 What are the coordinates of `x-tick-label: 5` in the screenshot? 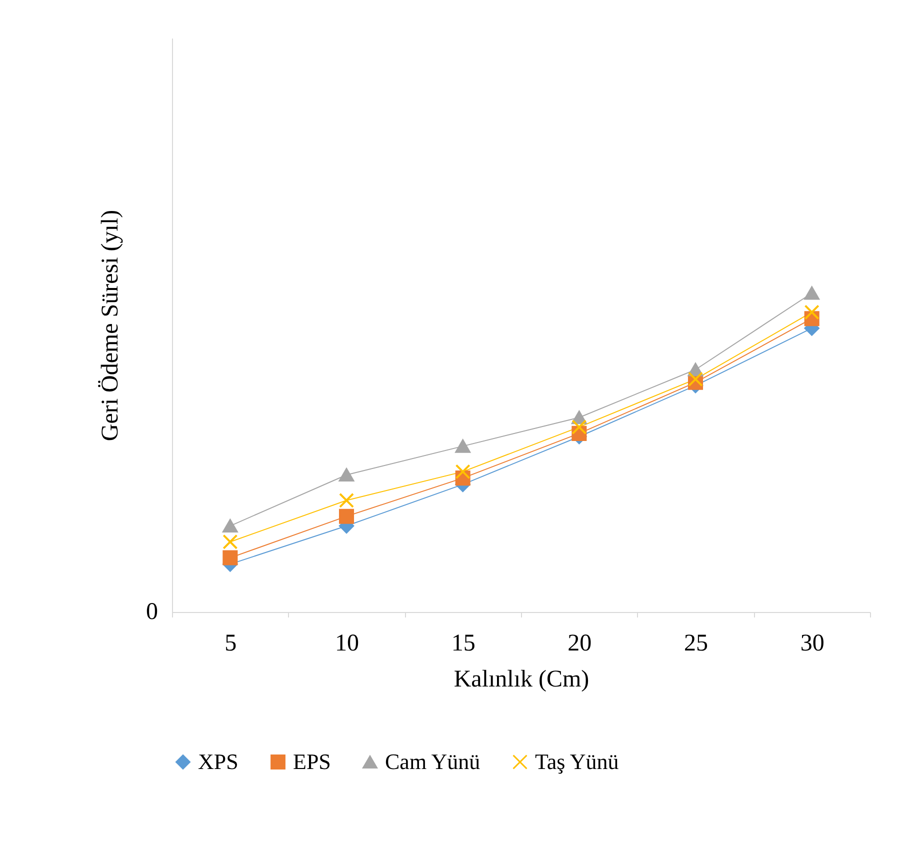 It's located at (230, 643).